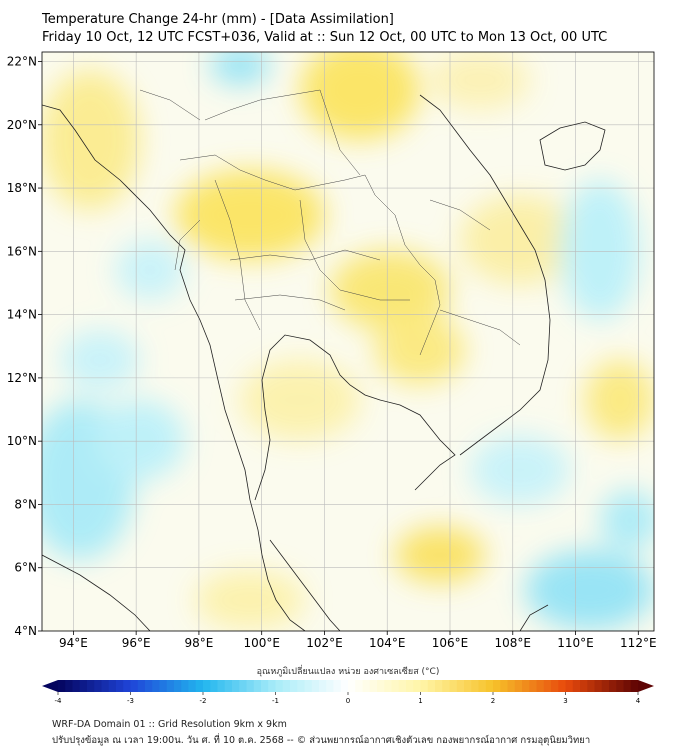 The height and width of the screenshot is (756, 676). Describe the element at coordinates (638, 643) in the screenshot. I see `lon-tick-label: 112°E` at that location.